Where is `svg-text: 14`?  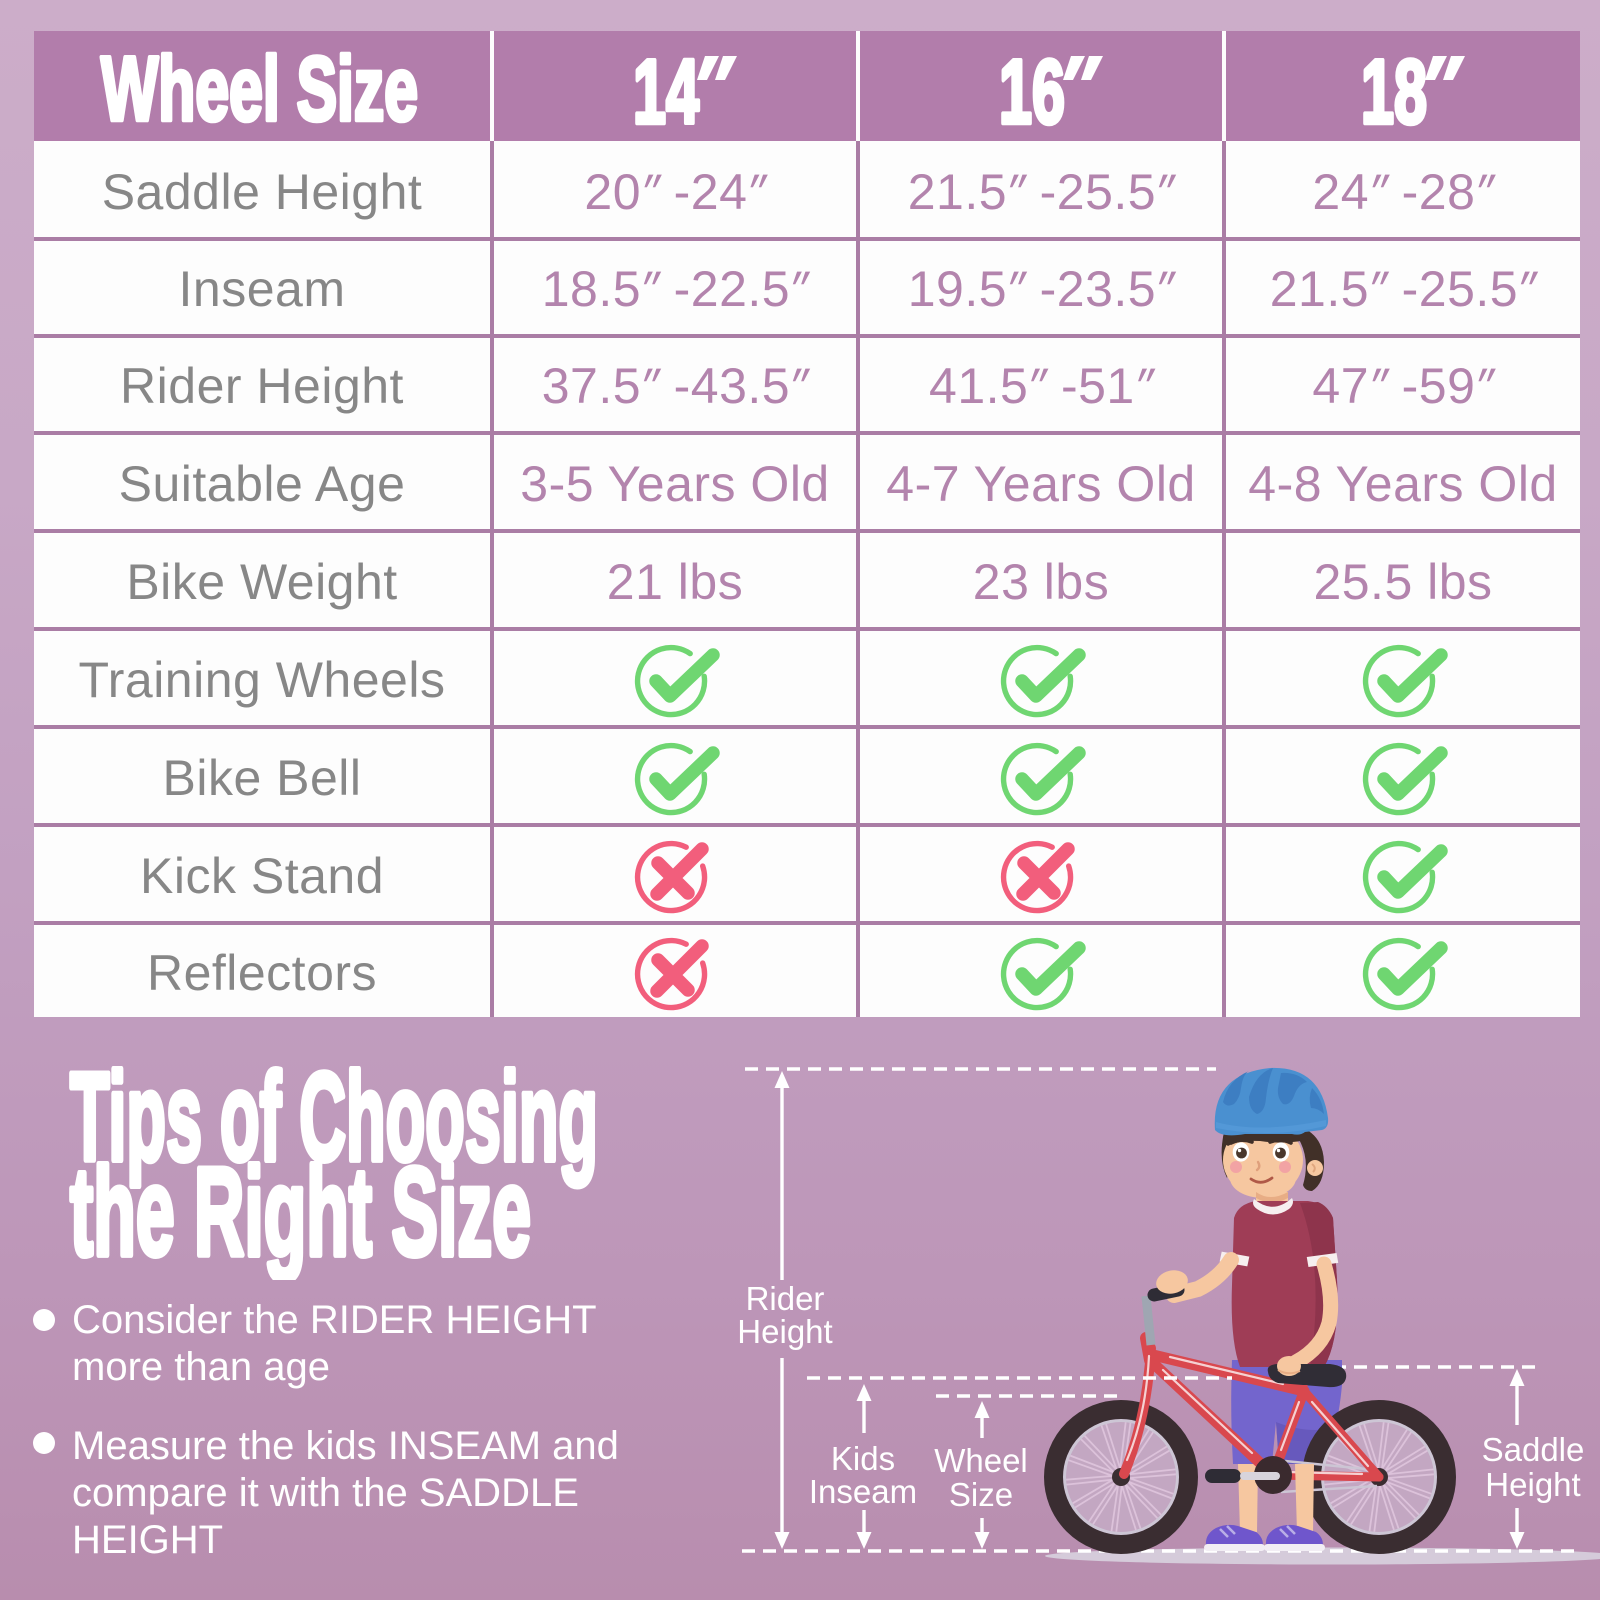 svg-text: 14 is located at coordinates (666, 91).